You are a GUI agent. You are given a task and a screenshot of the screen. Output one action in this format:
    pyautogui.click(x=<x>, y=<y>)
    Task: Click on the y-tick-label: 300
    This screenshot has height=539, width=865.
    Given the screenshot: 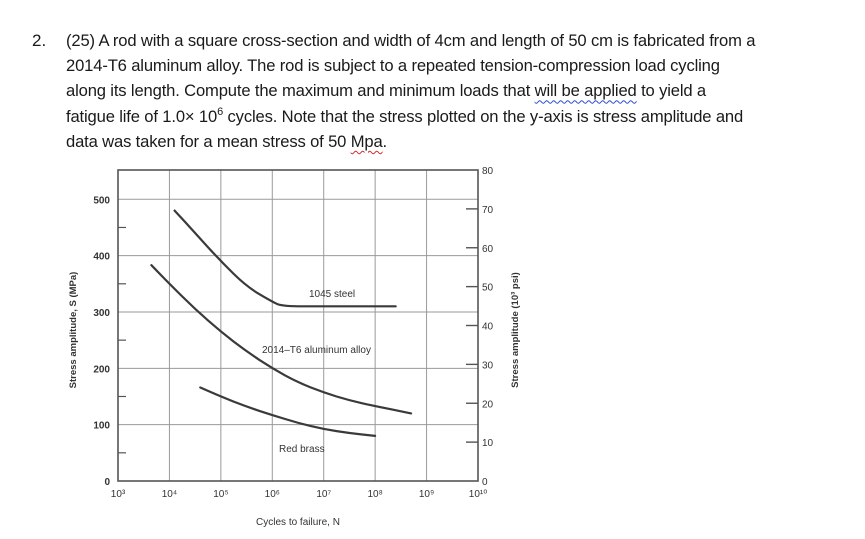 What is the action you would take?
    pyautogui.click(x=101, y=313)
    